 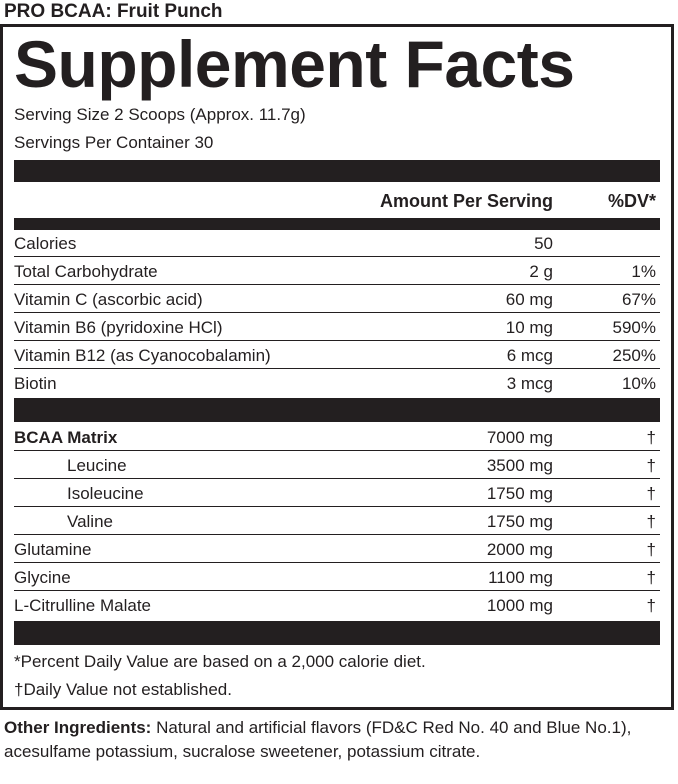 I want to click on ingredient-name: Valine, so click(x=90, y=521).